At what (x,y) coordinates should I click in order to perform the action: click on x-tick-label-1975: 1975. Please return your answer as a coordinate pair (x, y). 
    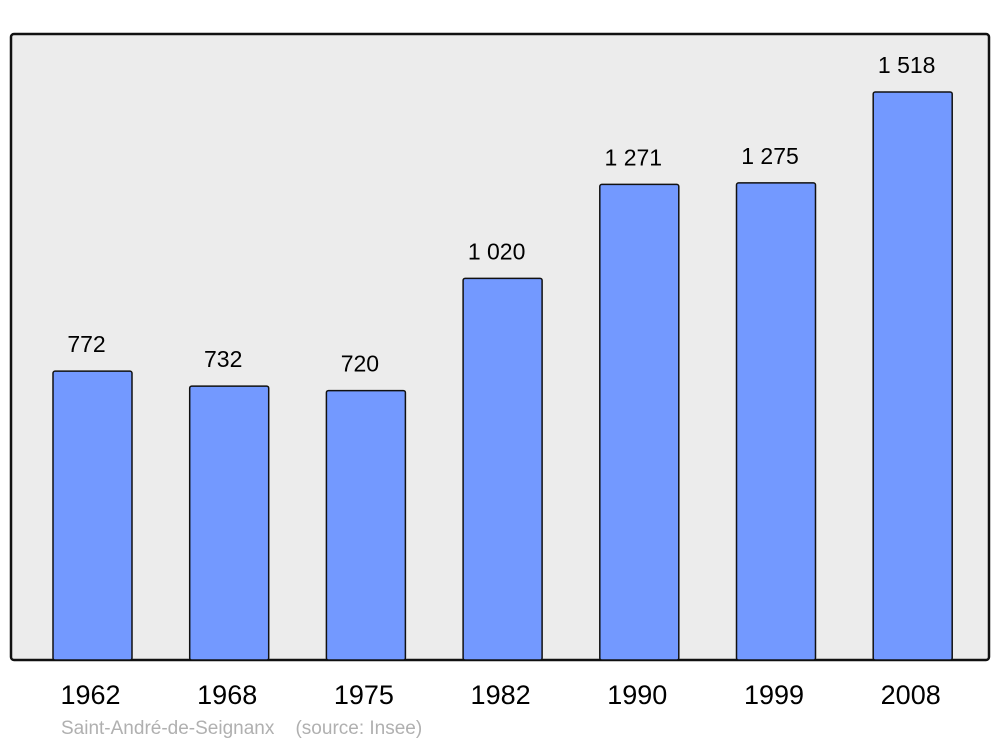
    Looking at the image, I should click on (364, 695).